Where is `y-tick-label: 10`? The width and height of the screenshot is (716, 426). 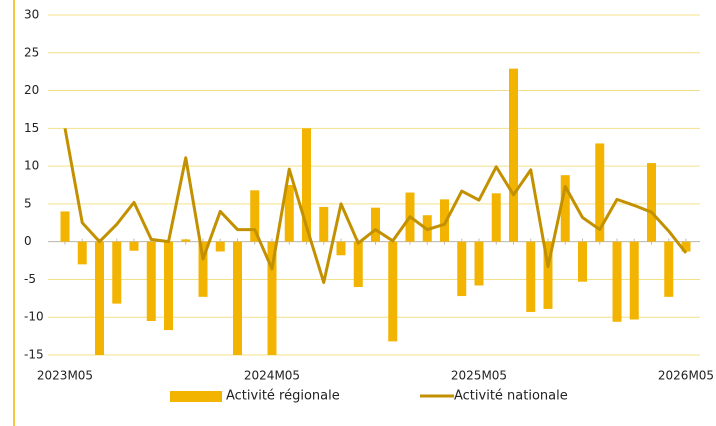 y-tick-label: 10 is located at coordinates (31, 166).